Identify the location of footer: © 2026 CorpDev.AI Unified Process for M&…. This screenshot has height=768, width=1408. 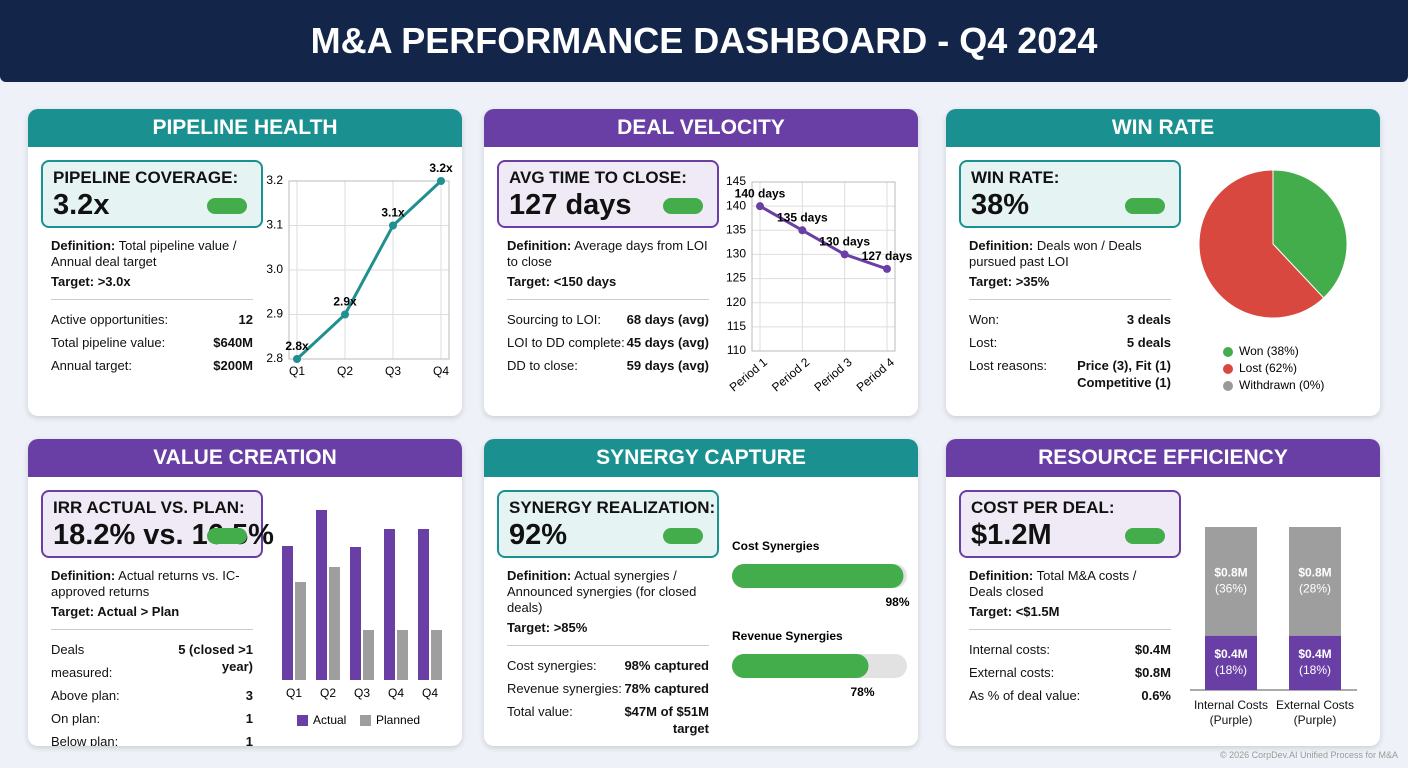
(1308, 755).